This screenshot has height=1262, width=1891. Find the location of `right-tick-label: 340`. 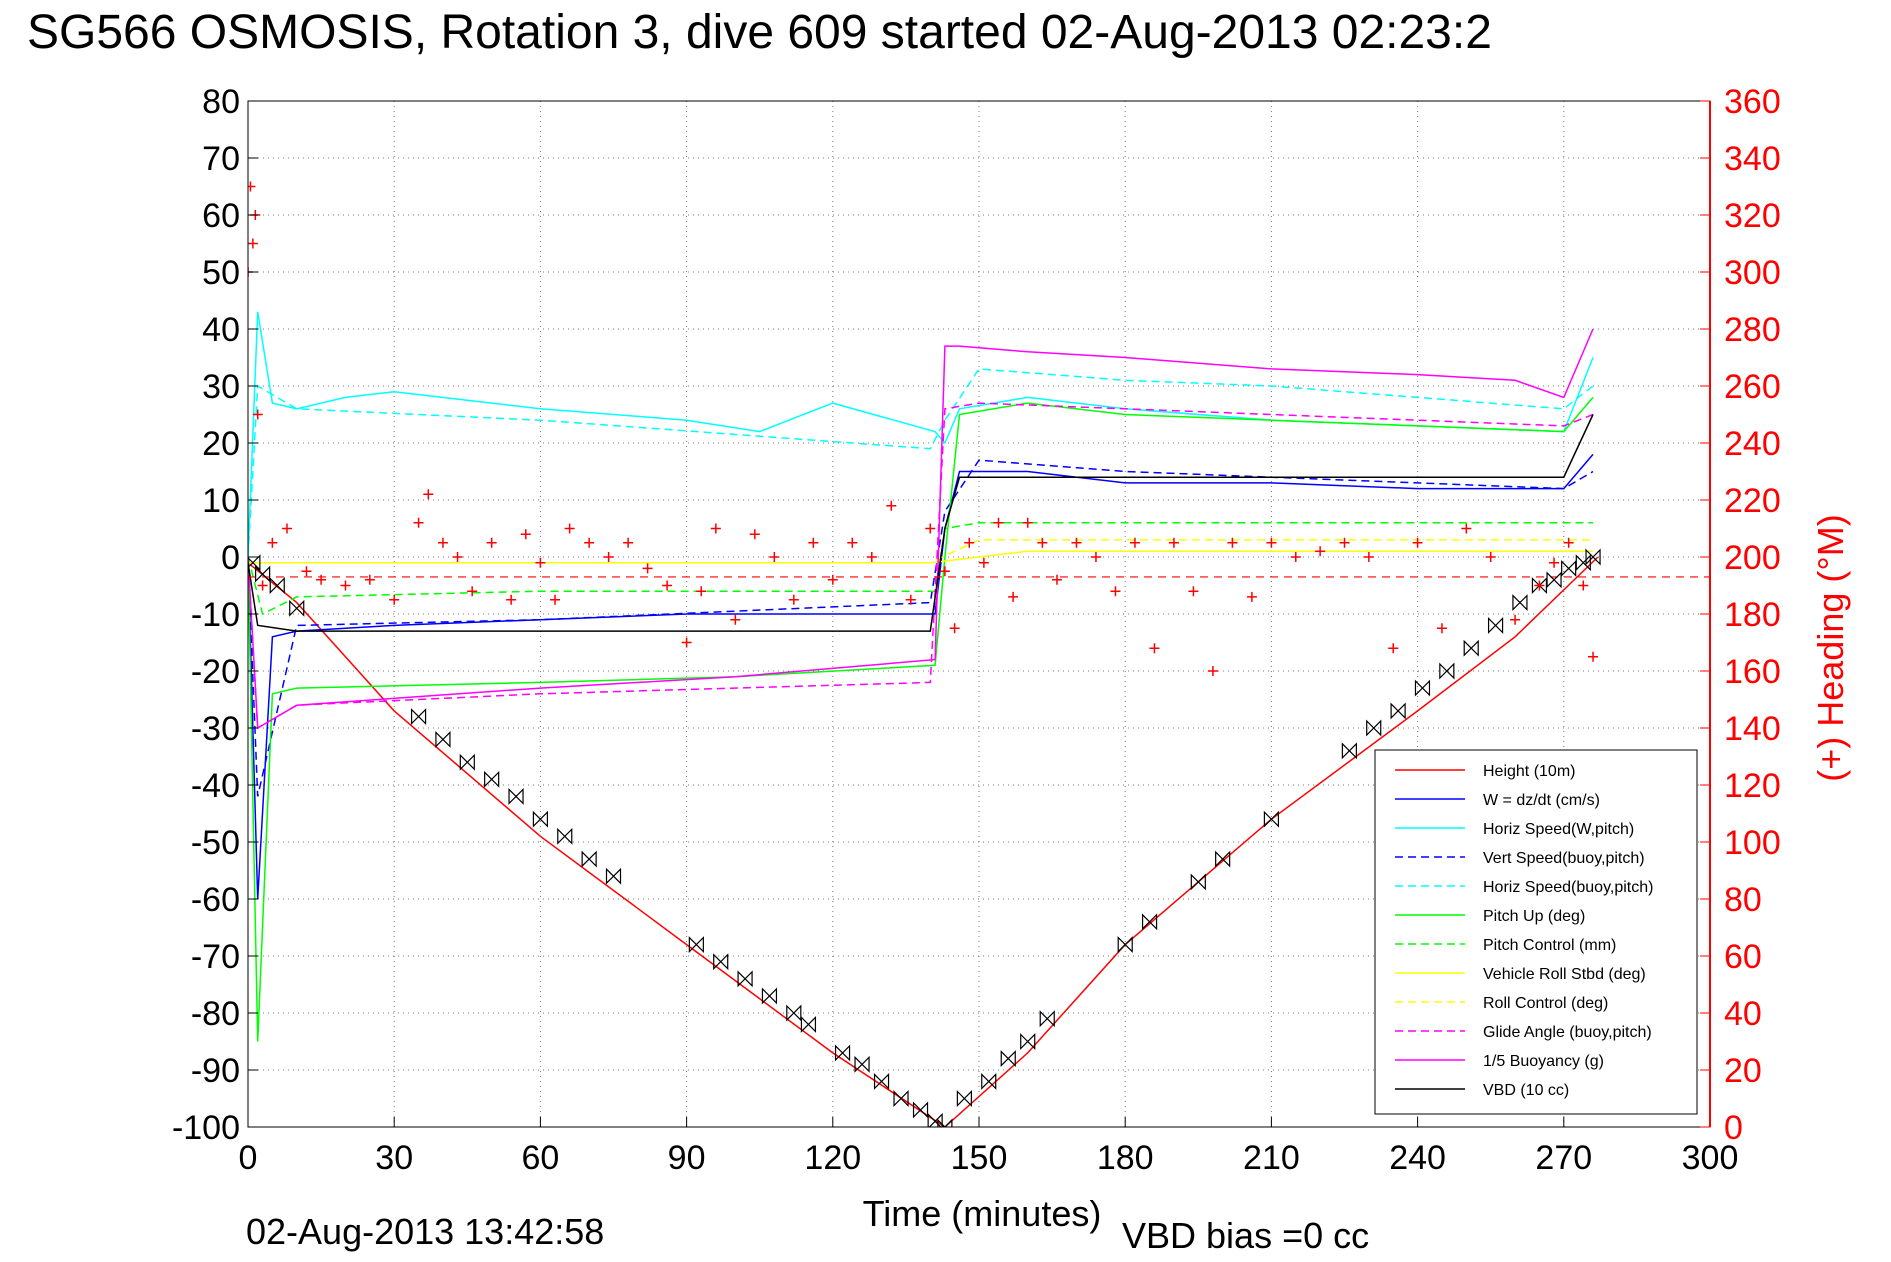

right-tick-label: 340 is located at coordinates (1752, 159).